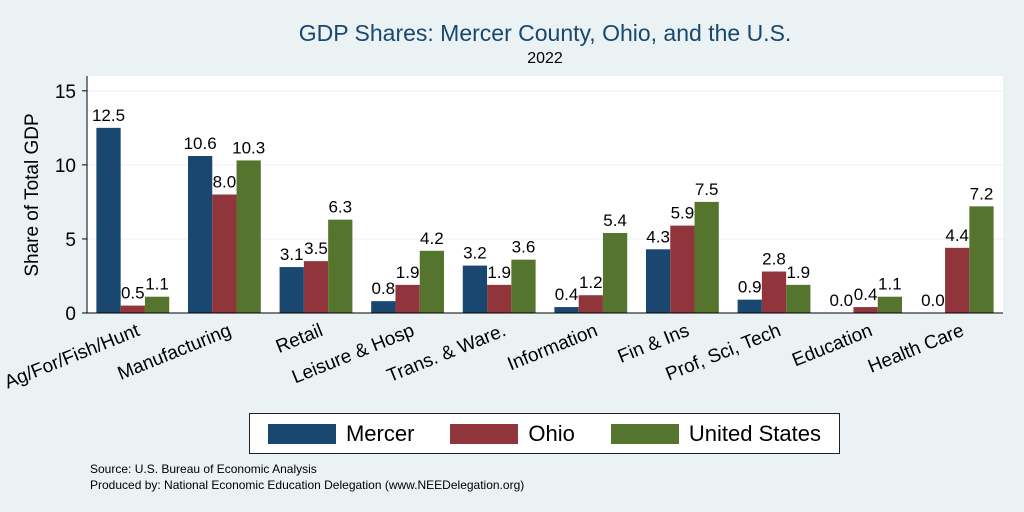 The image size is (1024, 512). I want to click on bar-united-states-prof-sci-tech, so click(798, 298).